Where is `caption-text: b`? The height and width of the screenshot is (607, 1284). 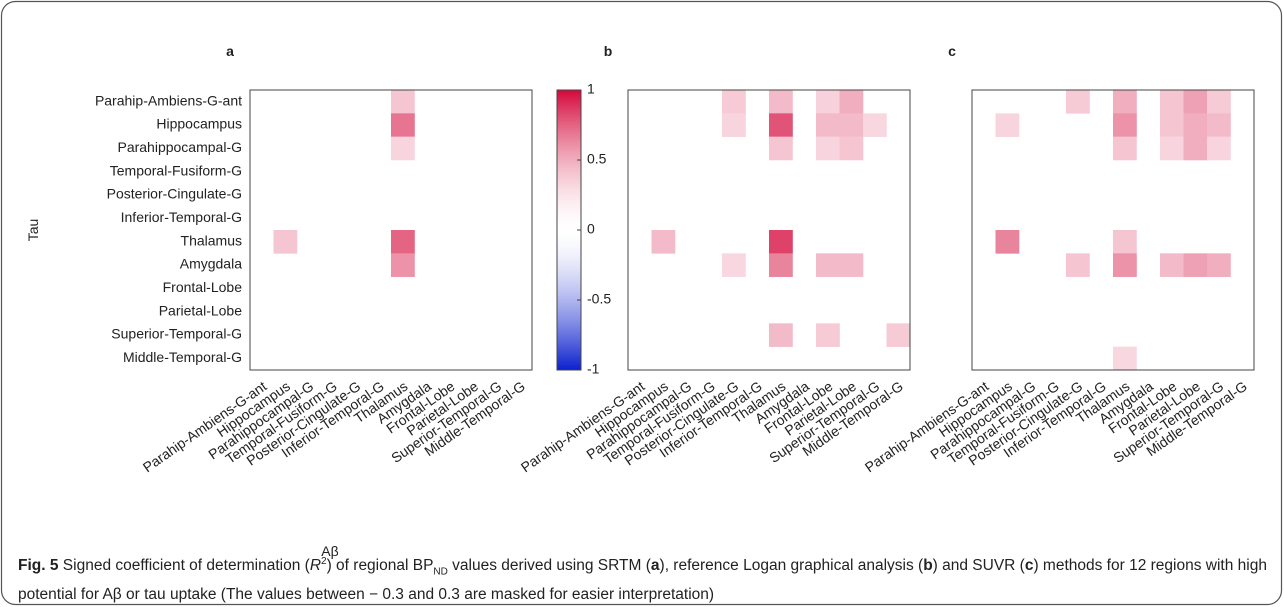 caption-text: b is located at coordinates (928, 566).